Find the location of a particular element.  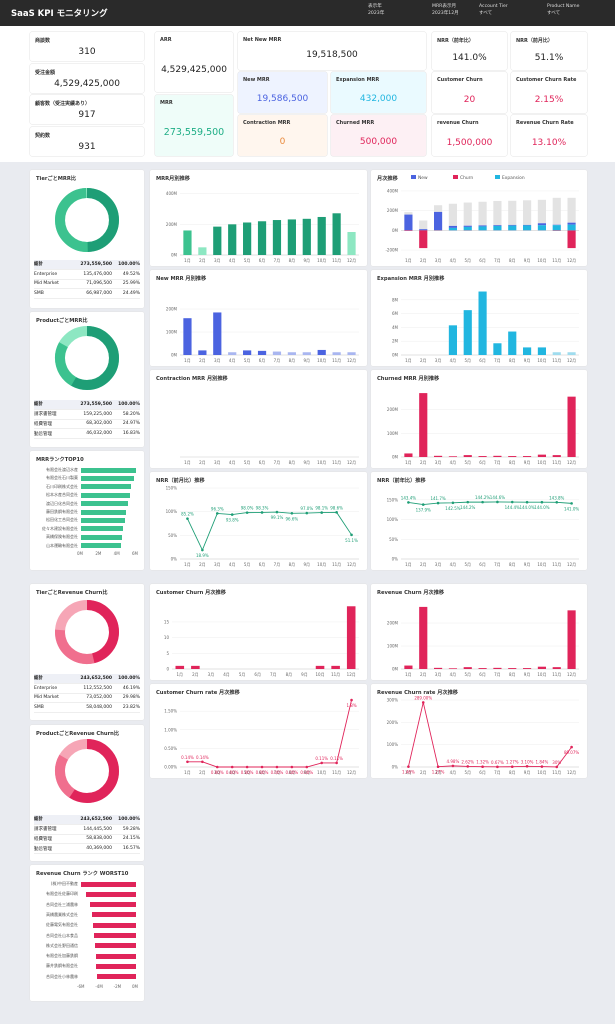

data-label: 289.00% is located at coordinates (423, 697).